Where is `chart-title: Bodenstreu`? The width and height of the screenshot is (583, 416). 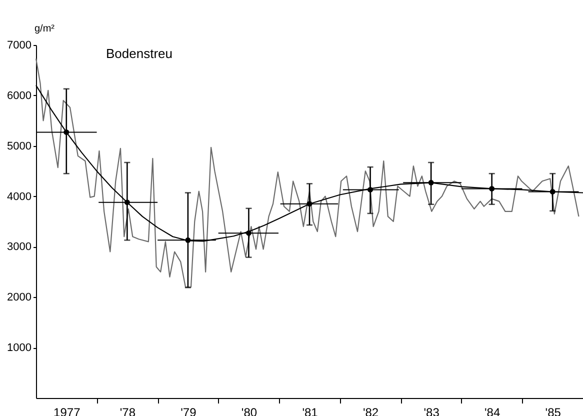 chart-title: Bodenstreu is located at coordinates (139, 53).